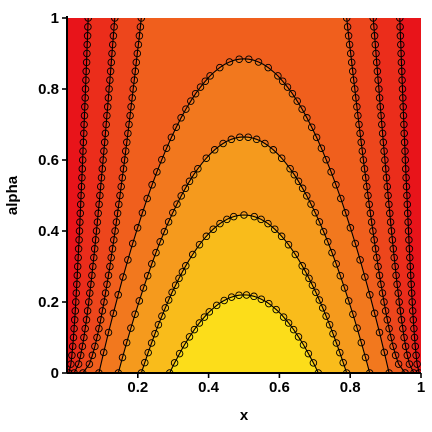  Describe the element at coordinates (49, 231) in the screenshot. I see `y-tick-label: 0.4` at that location.